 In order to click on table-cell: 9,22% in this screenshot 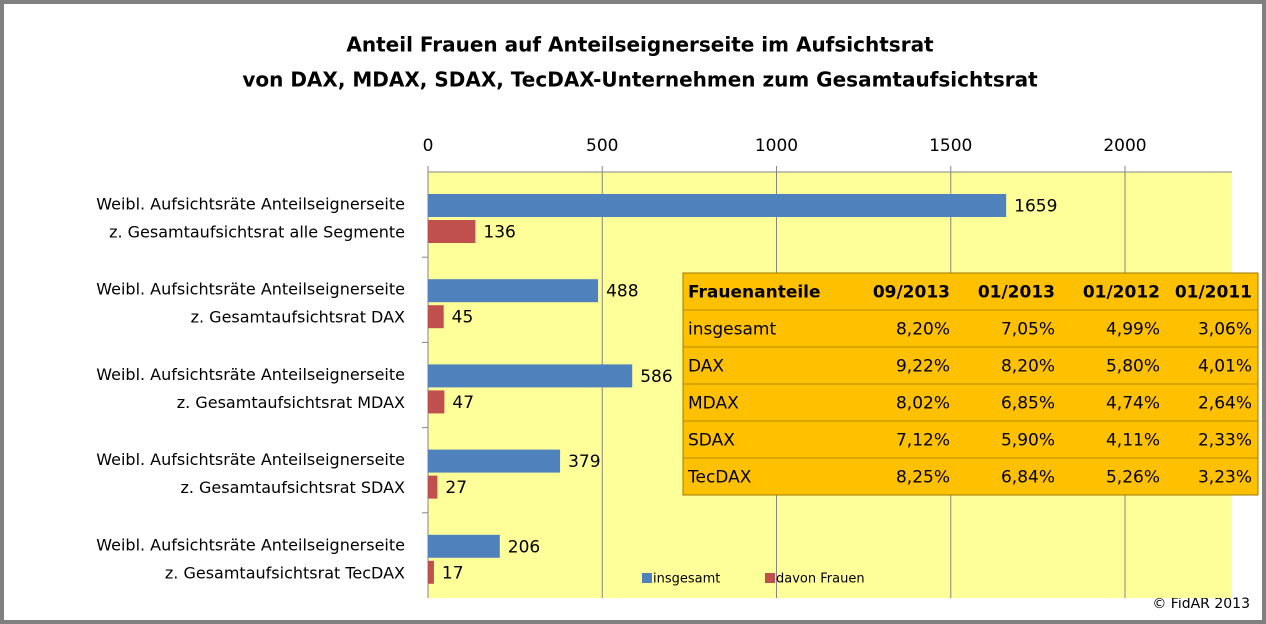, I will do `click(923, 367)`.